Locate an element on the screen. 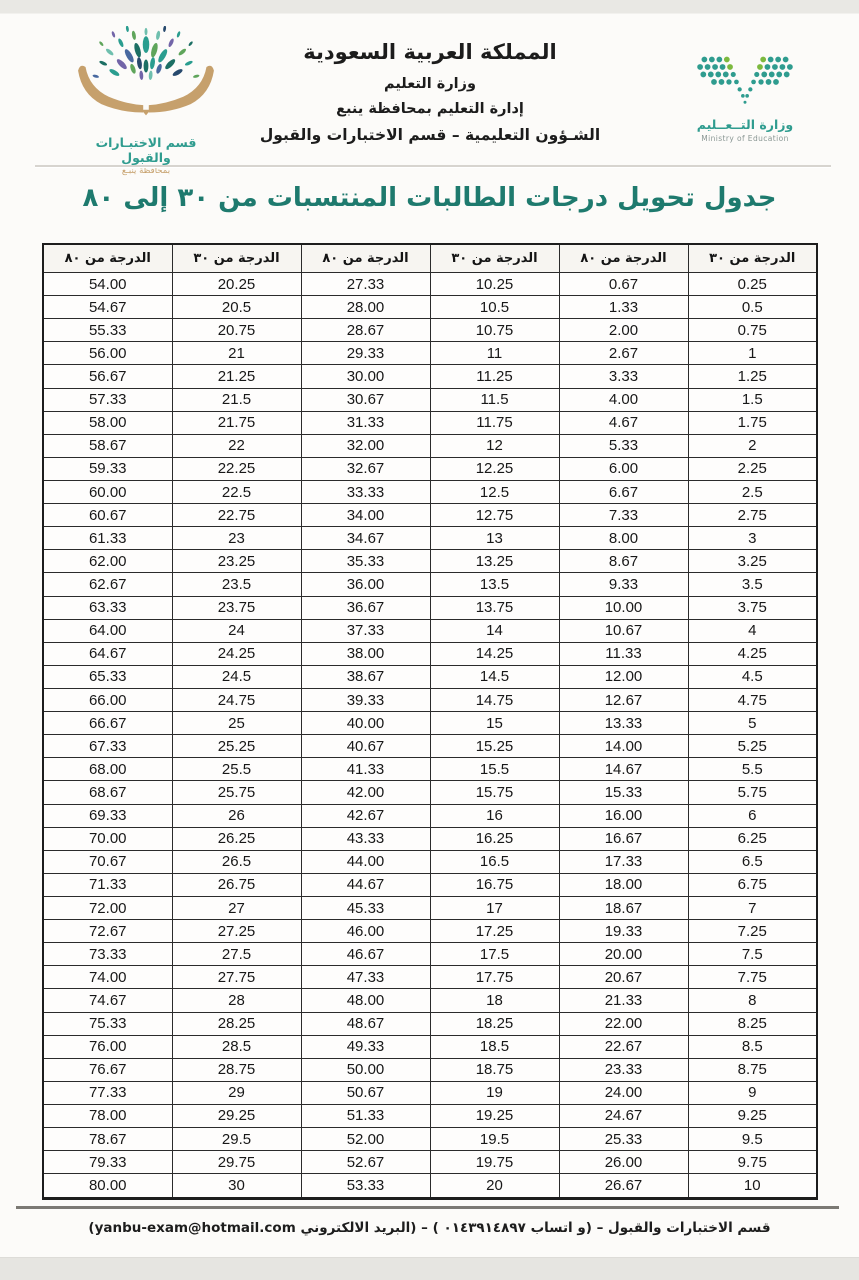 The width and height of the screenshot is (859, 1280). grade-cell: 34.00 is located at coordinates (365, 515).